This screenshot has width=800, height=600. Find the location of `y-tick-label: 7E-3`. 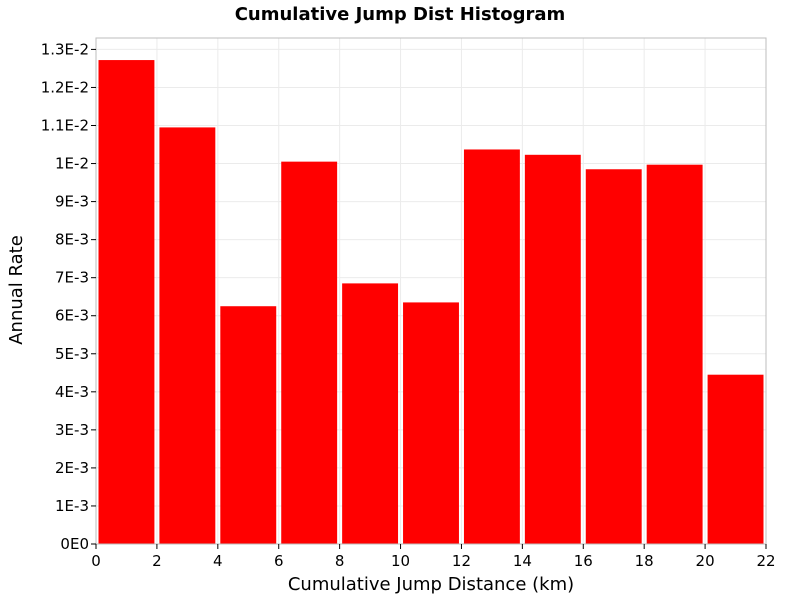

y-tick-label: 7E-3 is located at coordinates (72, 278).